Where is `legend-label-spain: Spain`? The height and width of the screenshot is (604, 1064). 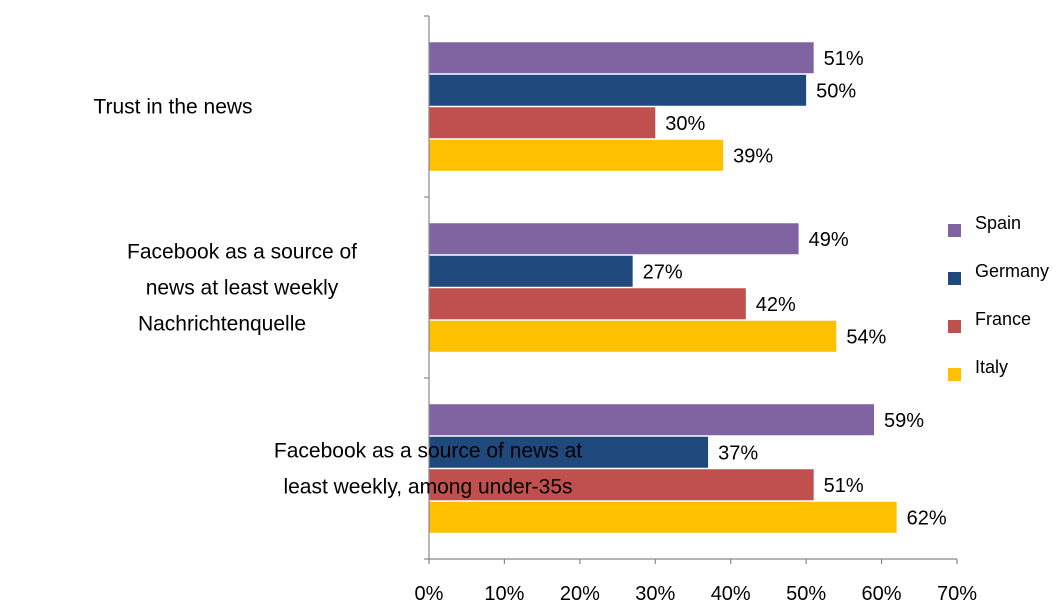 legend-label-spain: Spain is located at coordinates (998, 223).